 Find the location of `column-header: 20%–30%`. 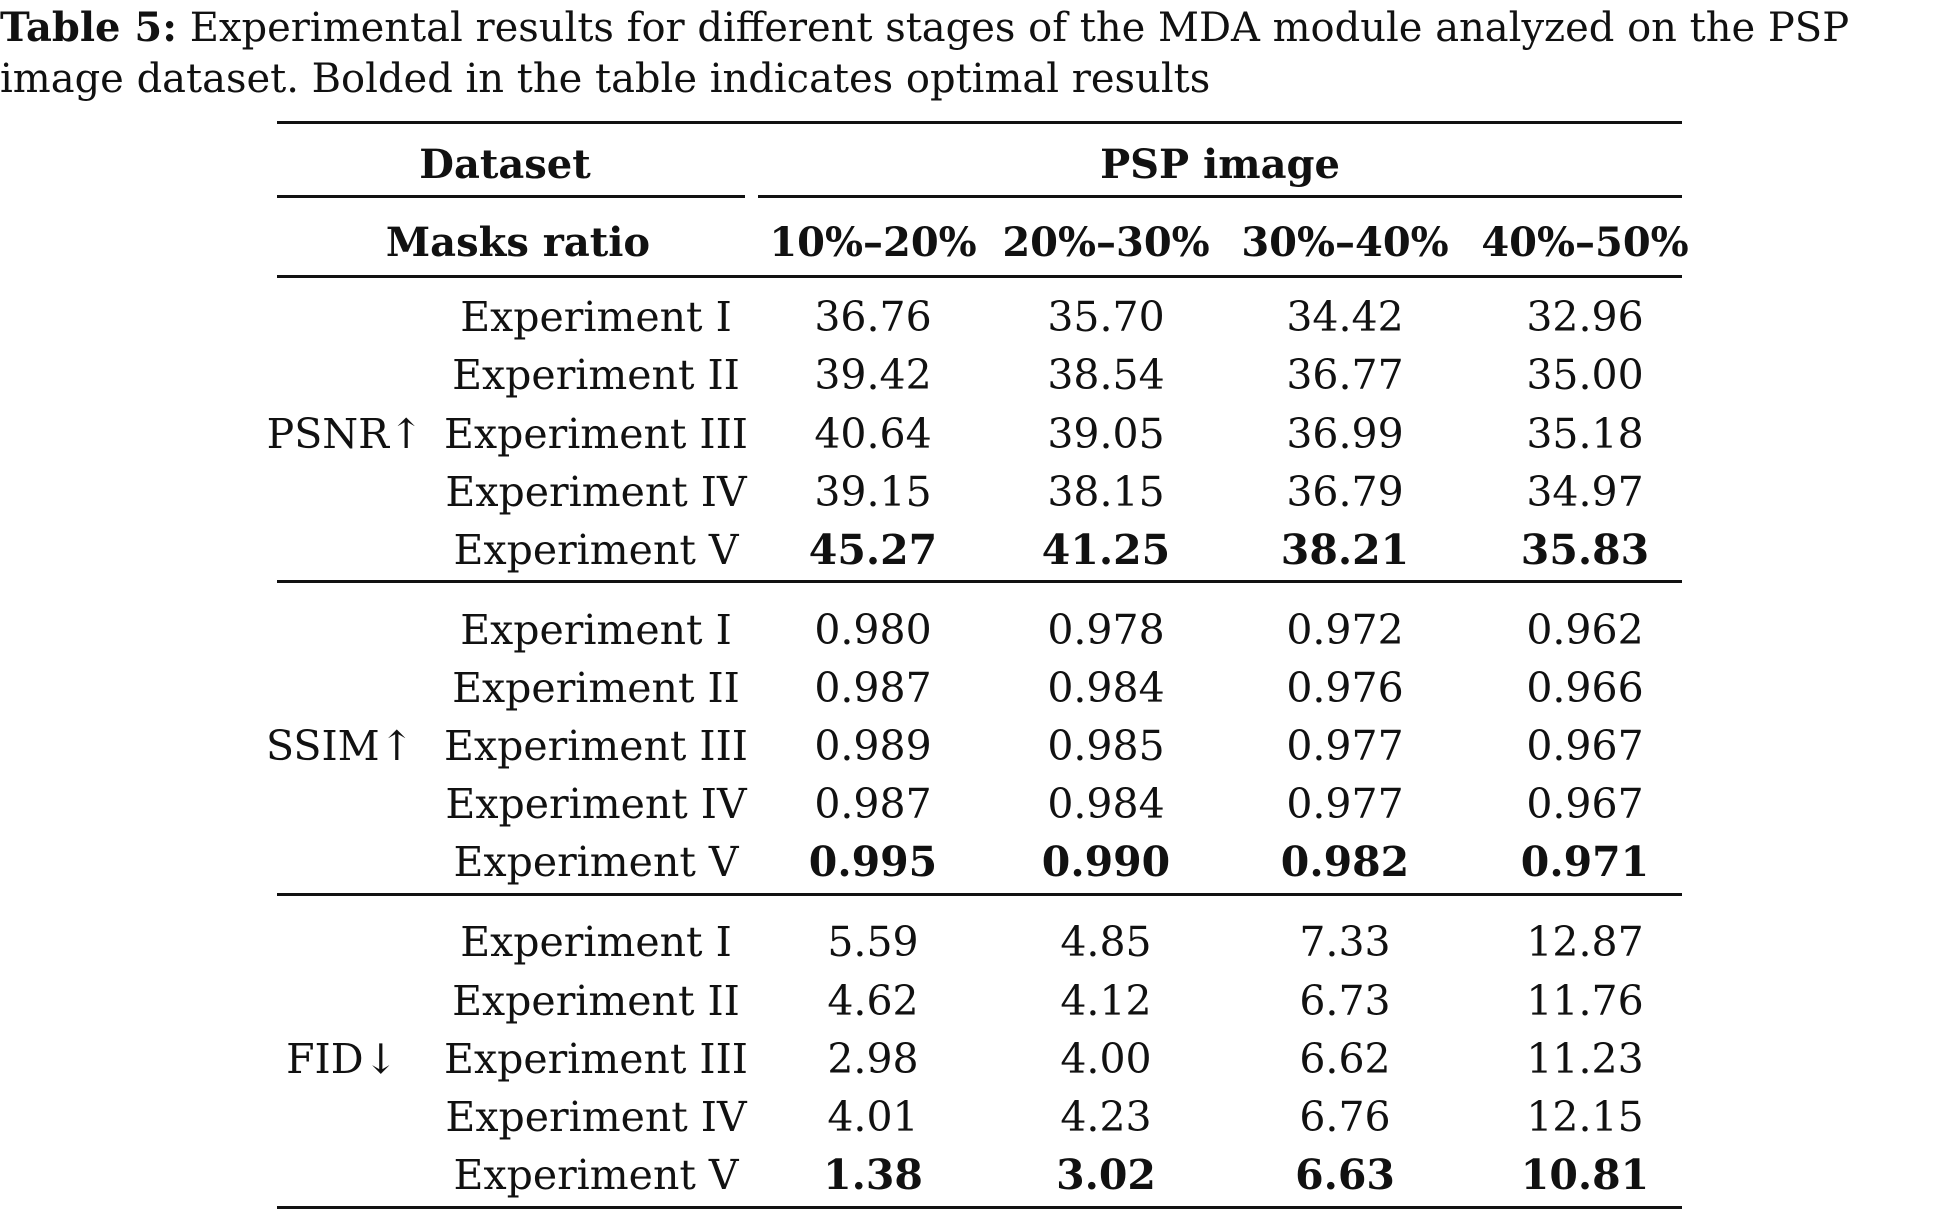

column-header: 20%–30% is located at coordinates (1106, 242).